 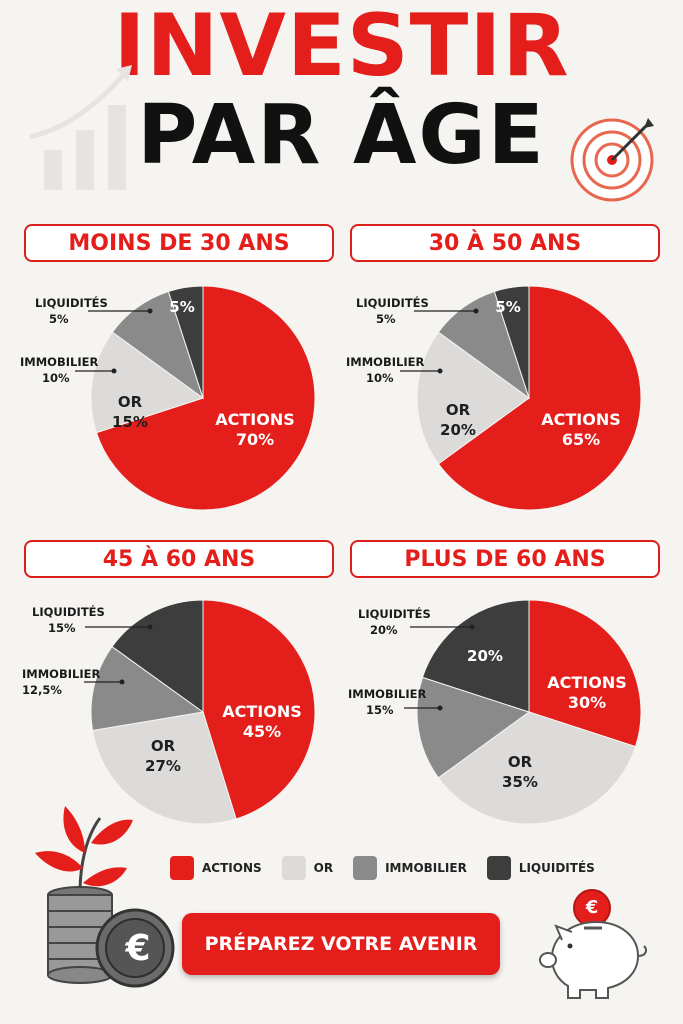 I want to click on bar-growth-icon, so click(x=80, y=127).